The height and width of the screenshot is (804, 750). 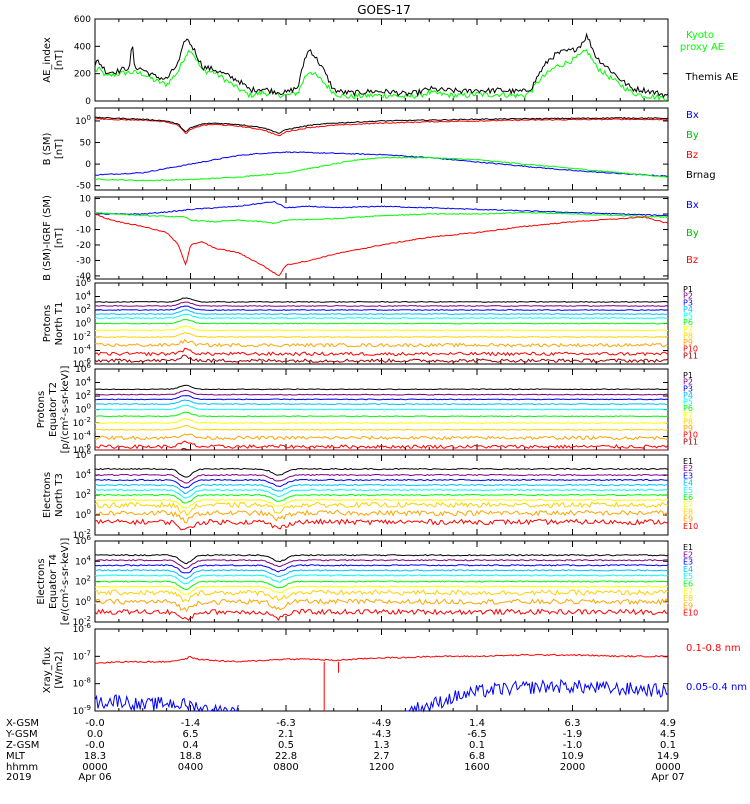 I want to click on elec1-ylabel: Electrons, so click(x=47, y=495).